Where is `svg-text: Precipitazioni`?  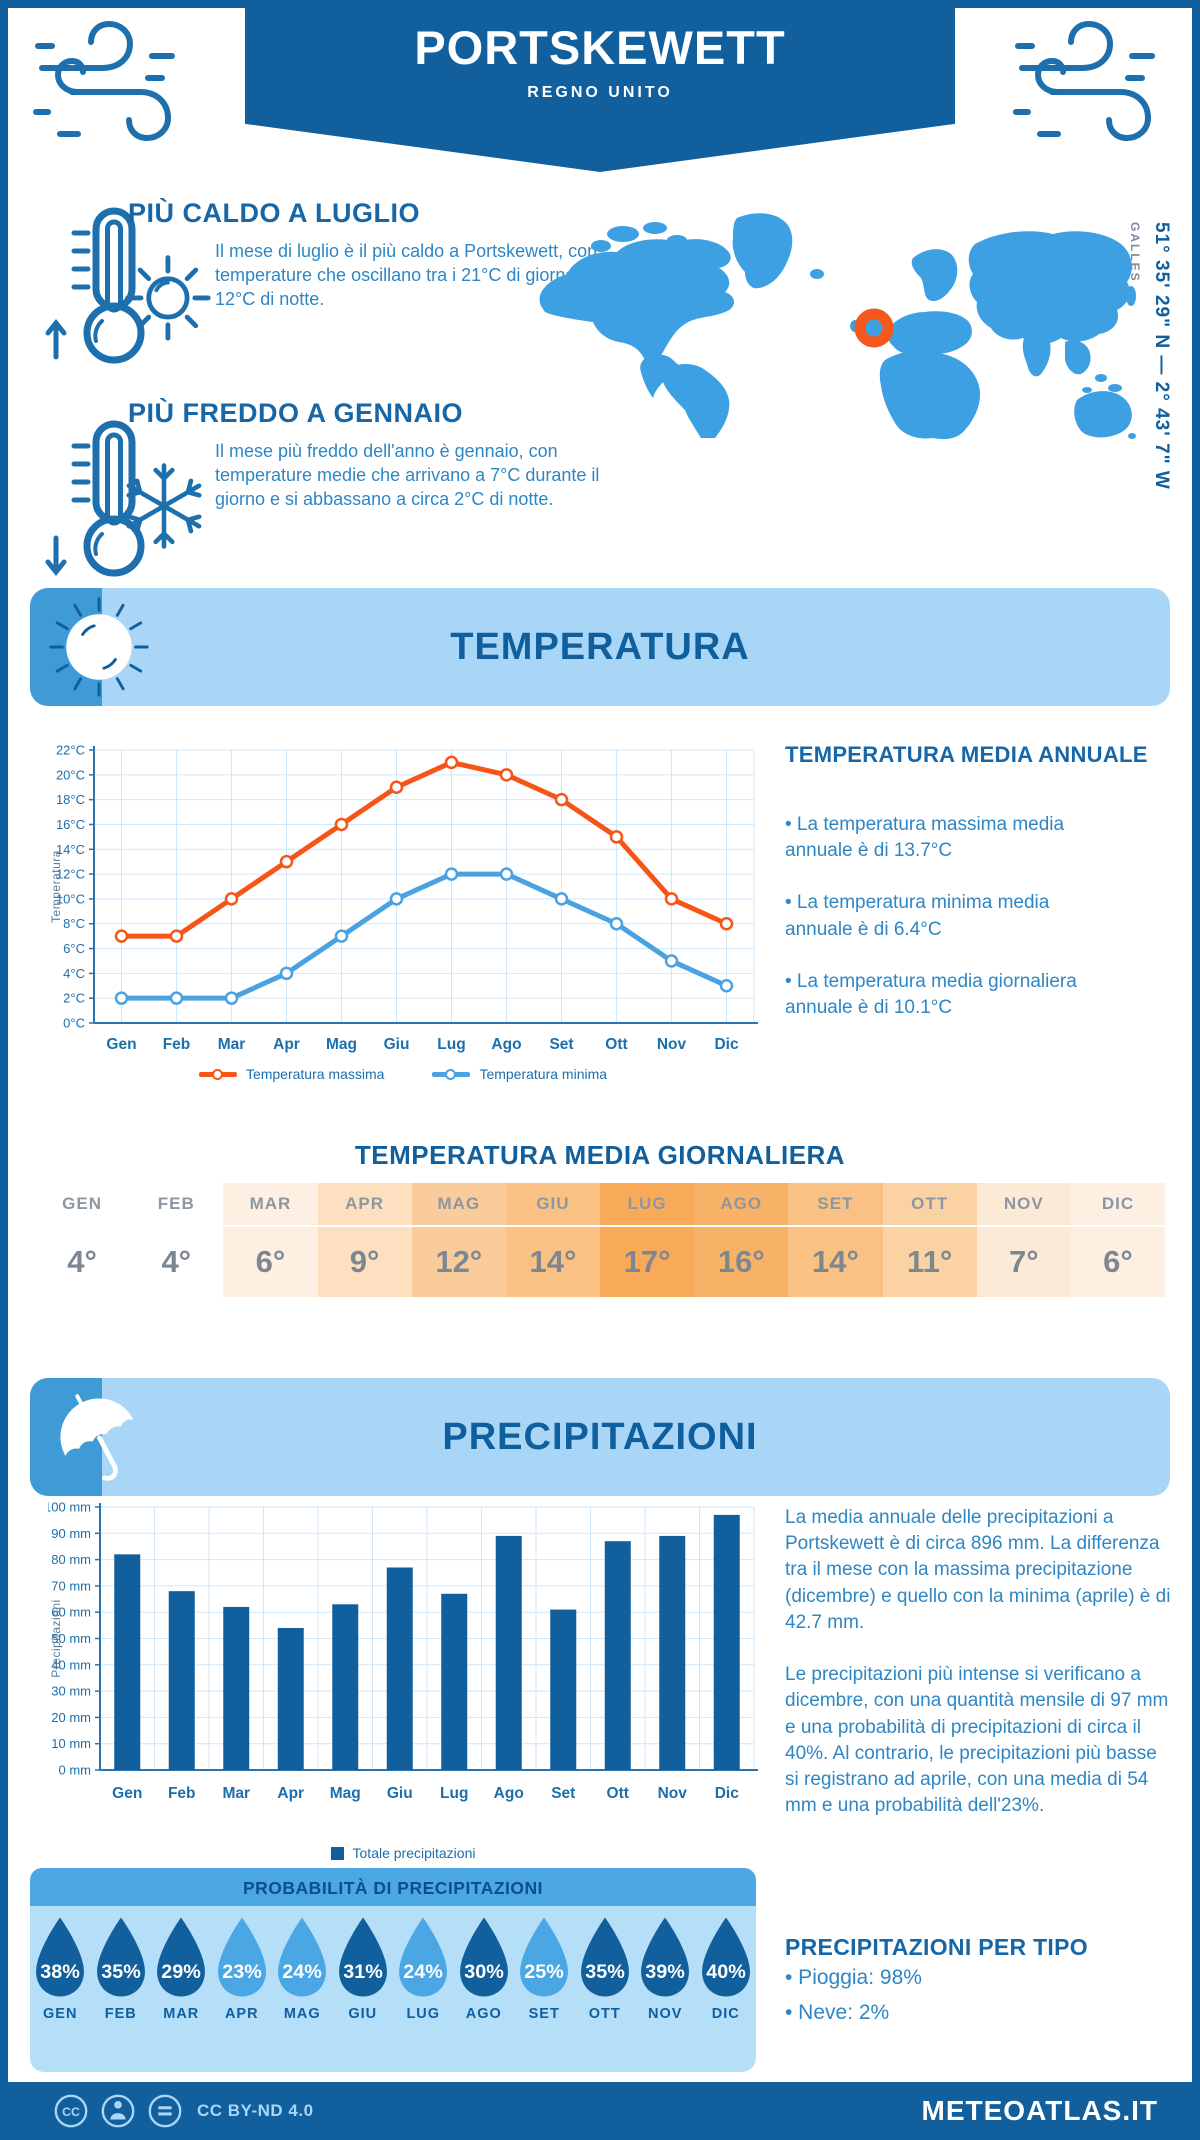 svg-text: Precipitazioni is located at coordinates (56, 1638).